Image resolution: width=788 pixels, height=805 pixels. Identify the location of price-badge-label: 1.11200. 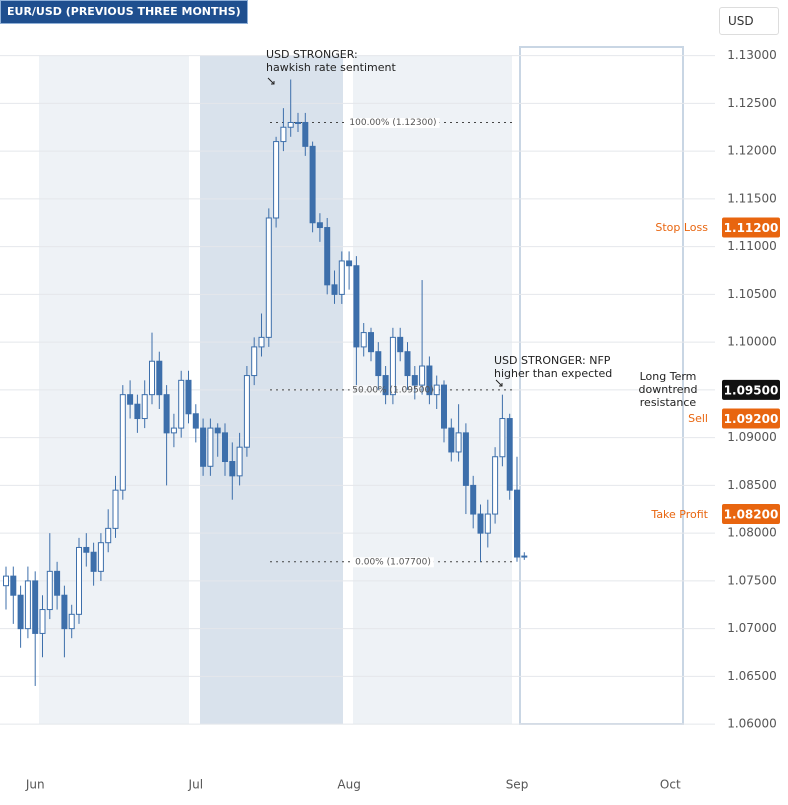
(751, 228).